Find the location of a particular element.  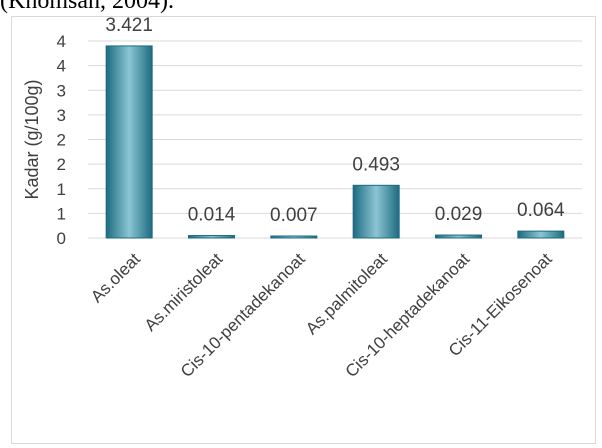

category-label: As.palmitoleat is located at coordinates (346, 293).